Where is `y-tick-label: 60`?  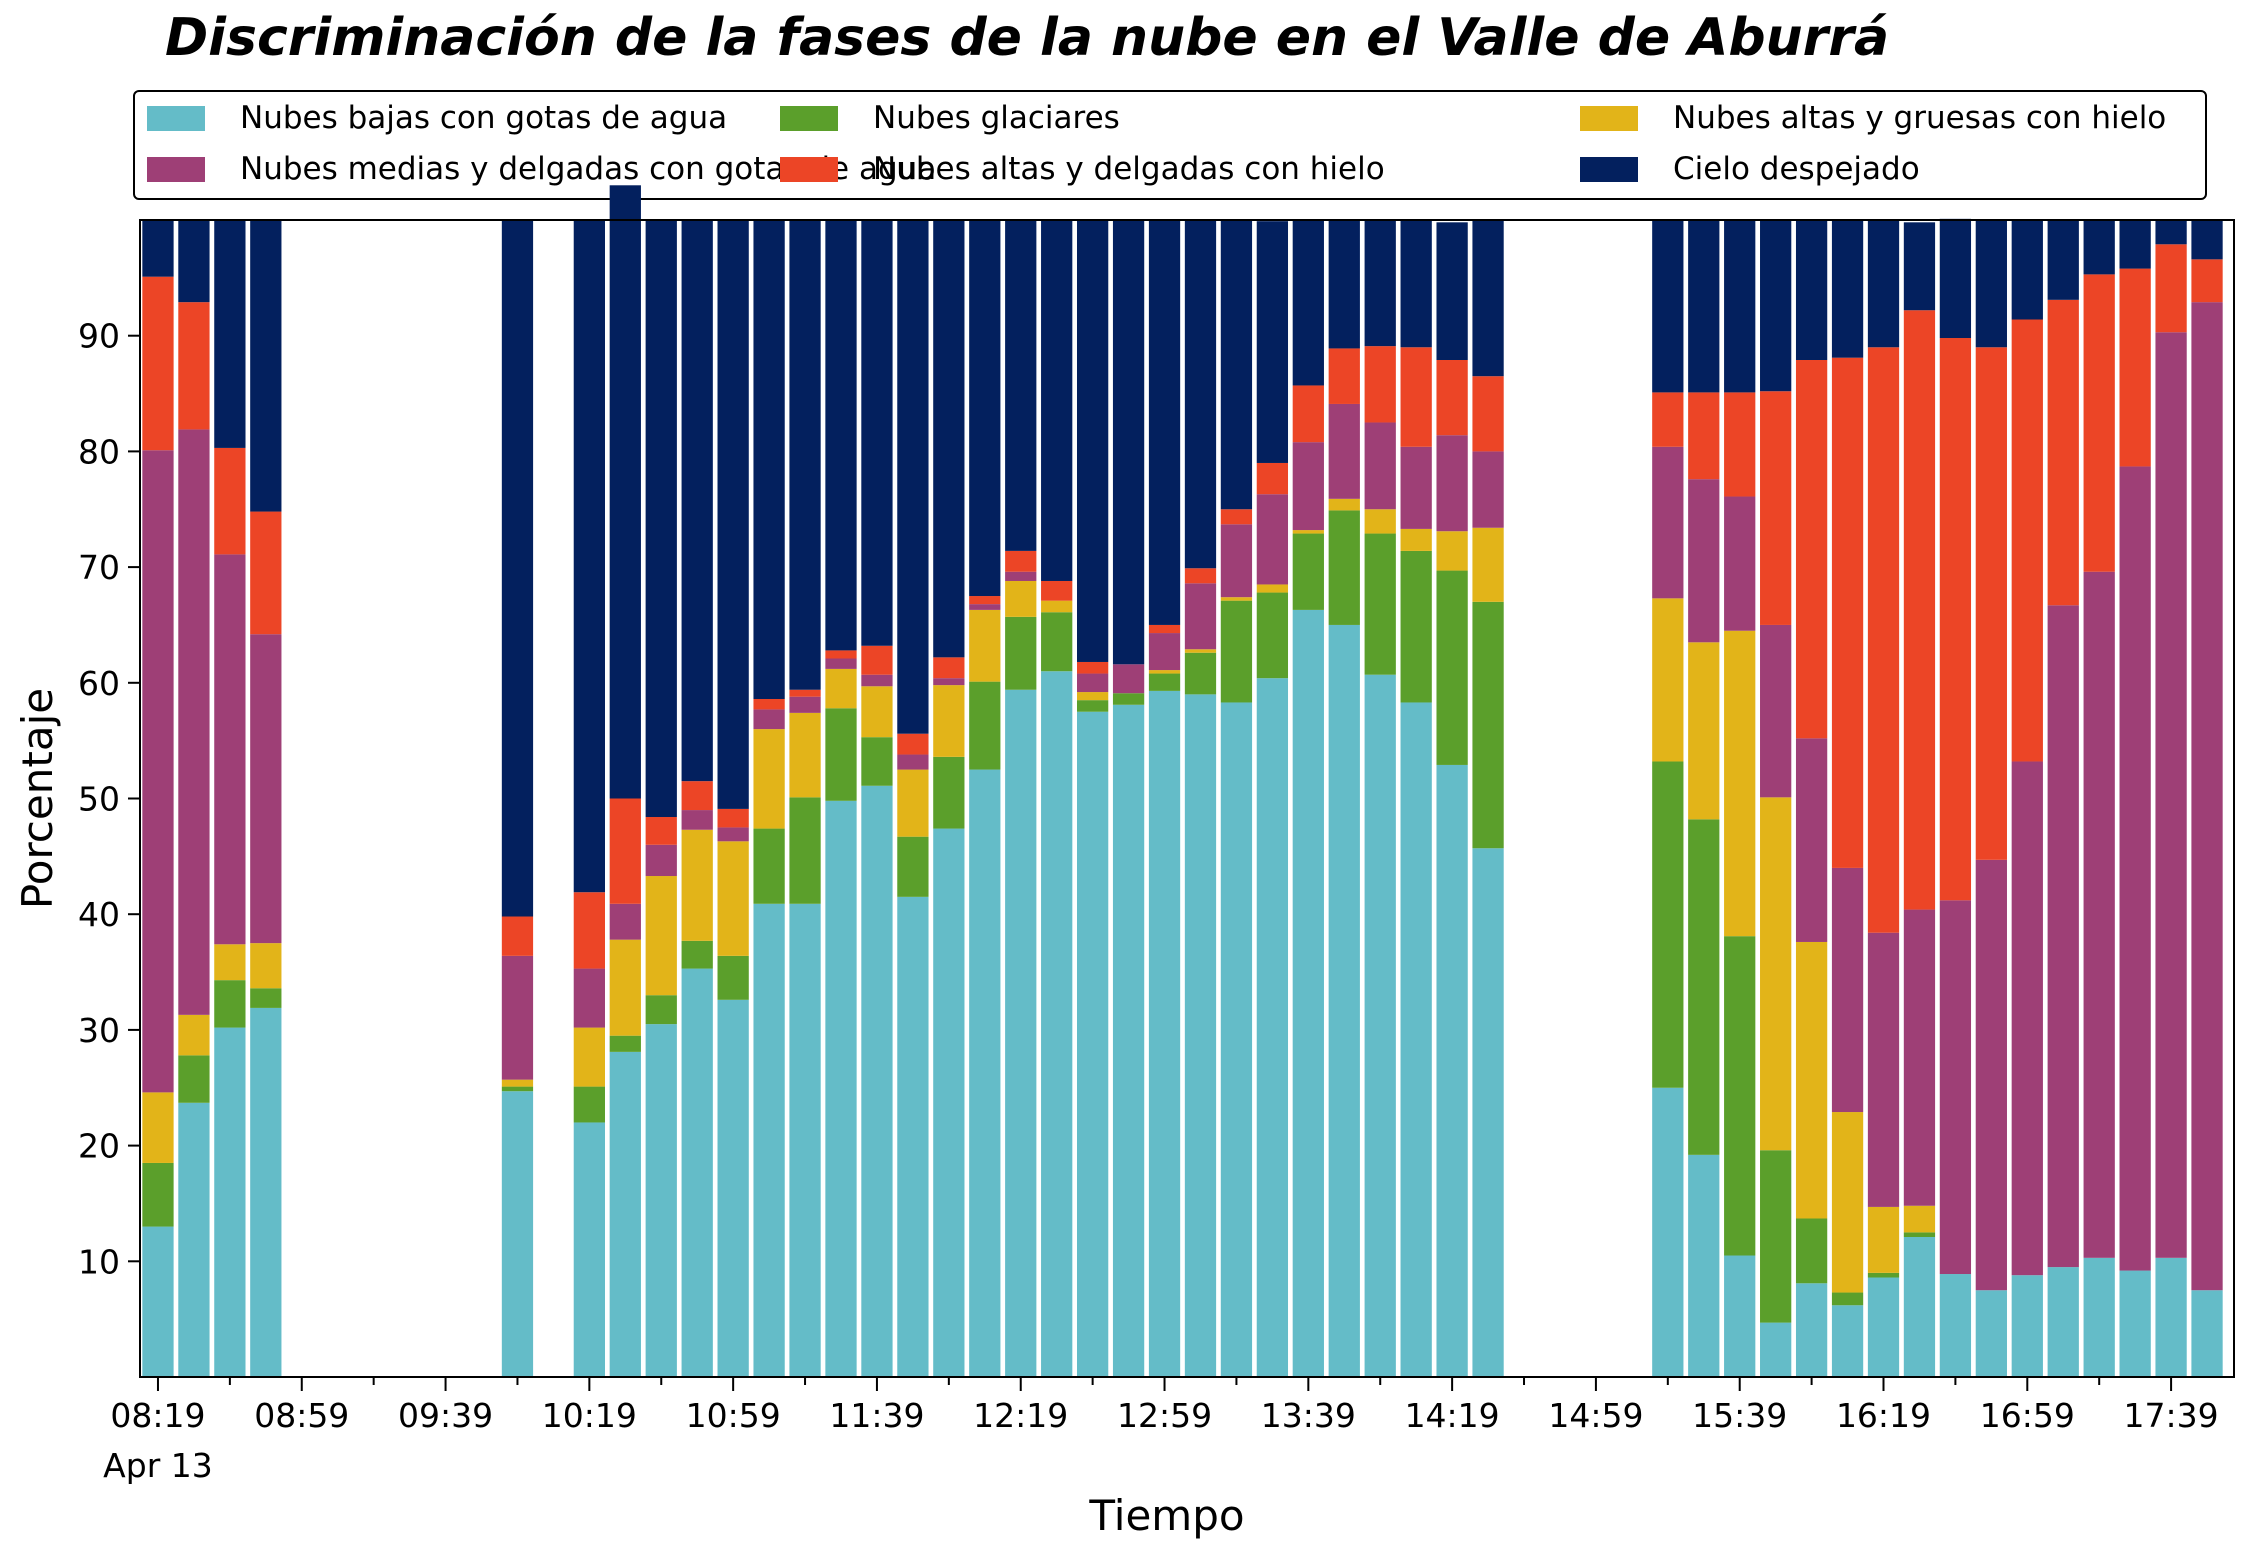
y-tick-label: 60 is located at coordinates (99, 683).